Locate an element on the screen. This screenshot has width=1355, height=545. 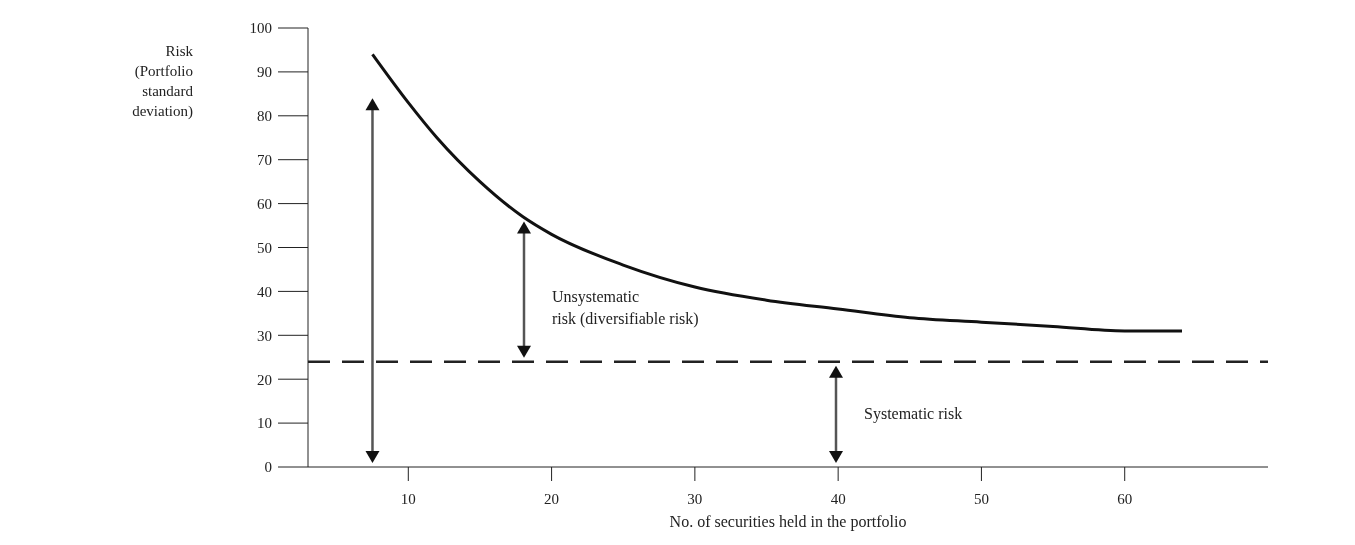
x-tick-label: 40 is located at coordinates (838, 498).